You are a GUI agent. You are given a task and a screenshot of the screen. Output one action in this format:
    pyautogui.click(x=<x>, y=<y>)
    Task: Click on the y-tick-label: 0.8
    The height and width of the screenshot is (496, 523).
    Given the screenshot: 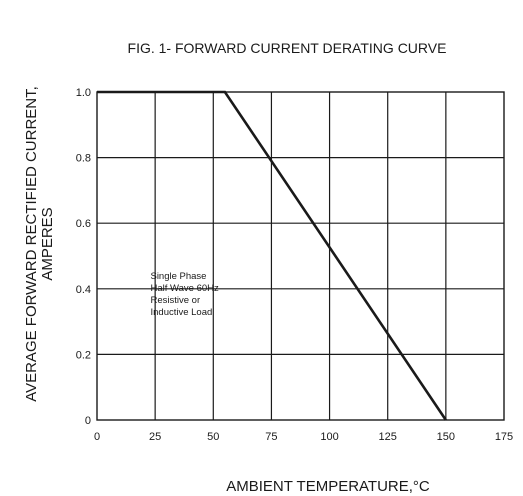 What is the action you would take?
    pyautogui.click(x=83, y=159)
    